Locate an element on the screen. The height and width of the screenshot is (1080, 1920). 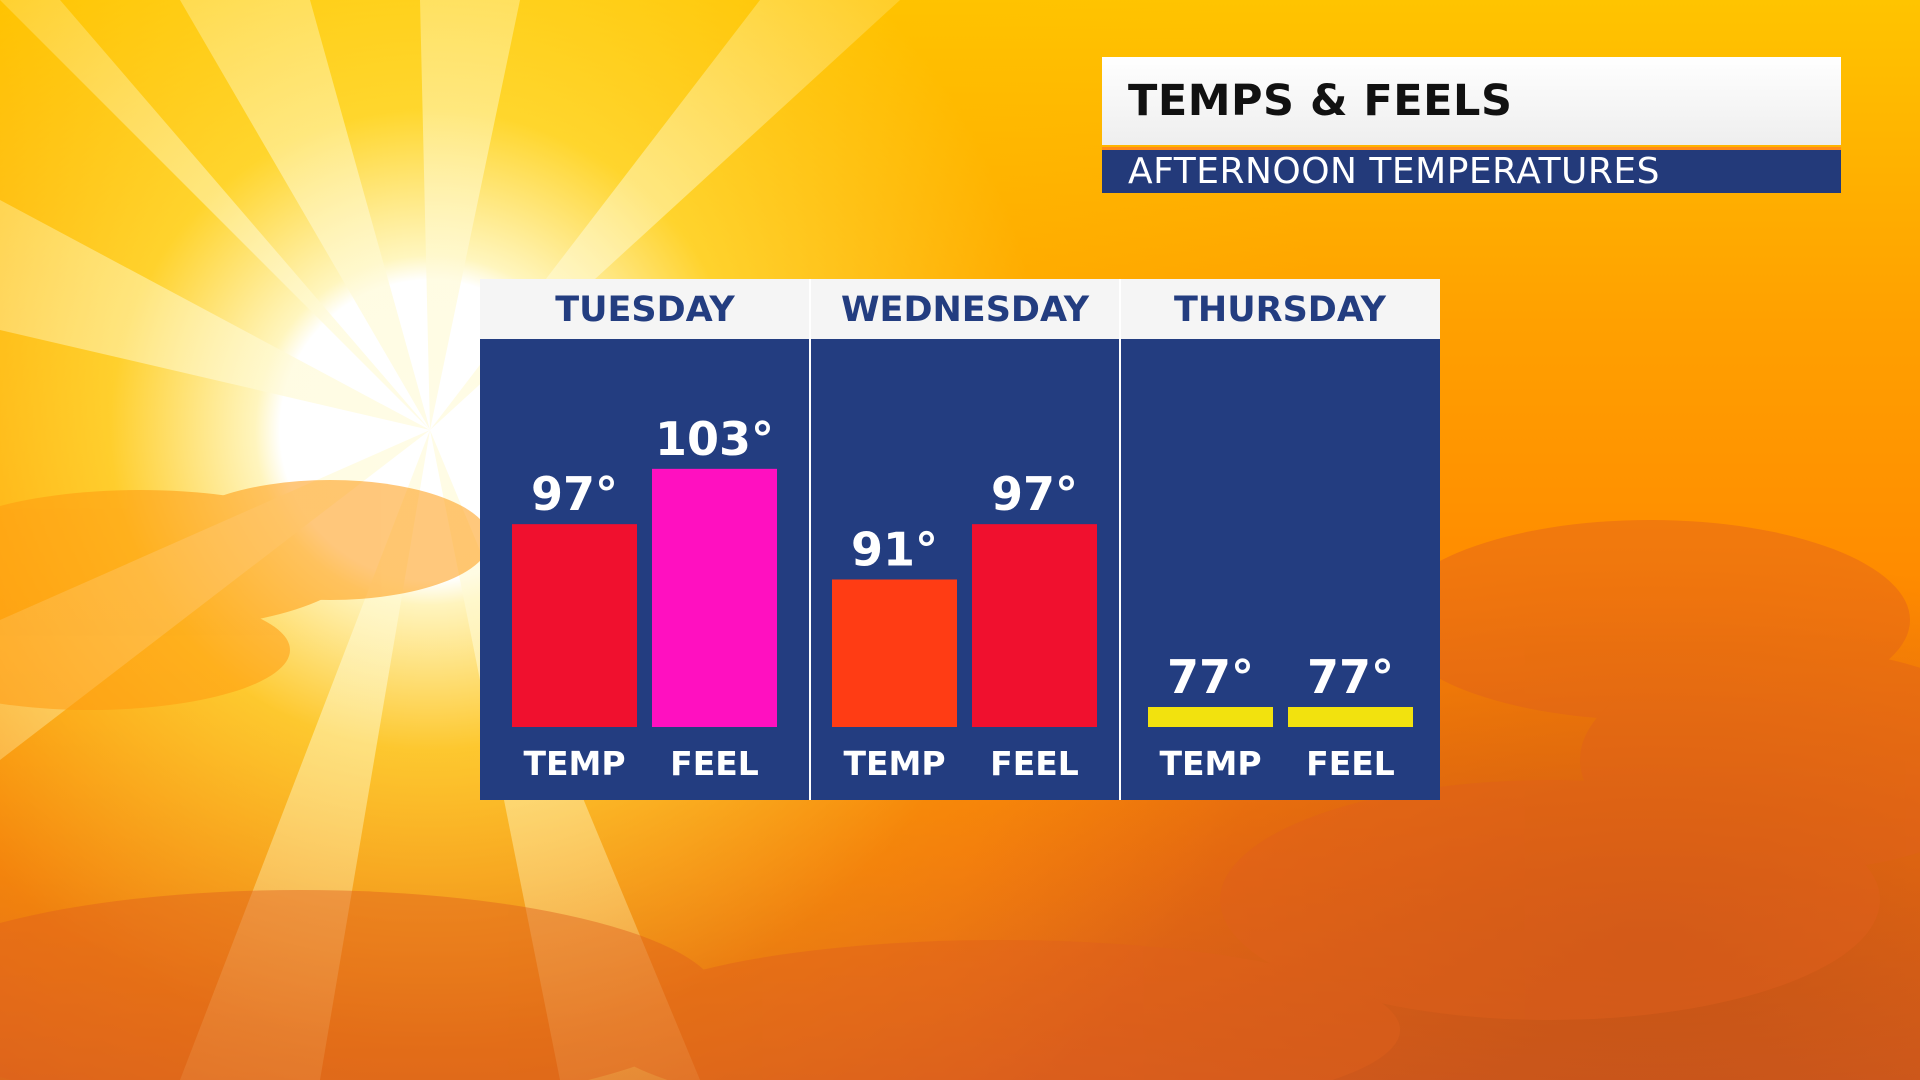
series-label-thursday-temp: TEMP is located at coordinates (1210, 763).